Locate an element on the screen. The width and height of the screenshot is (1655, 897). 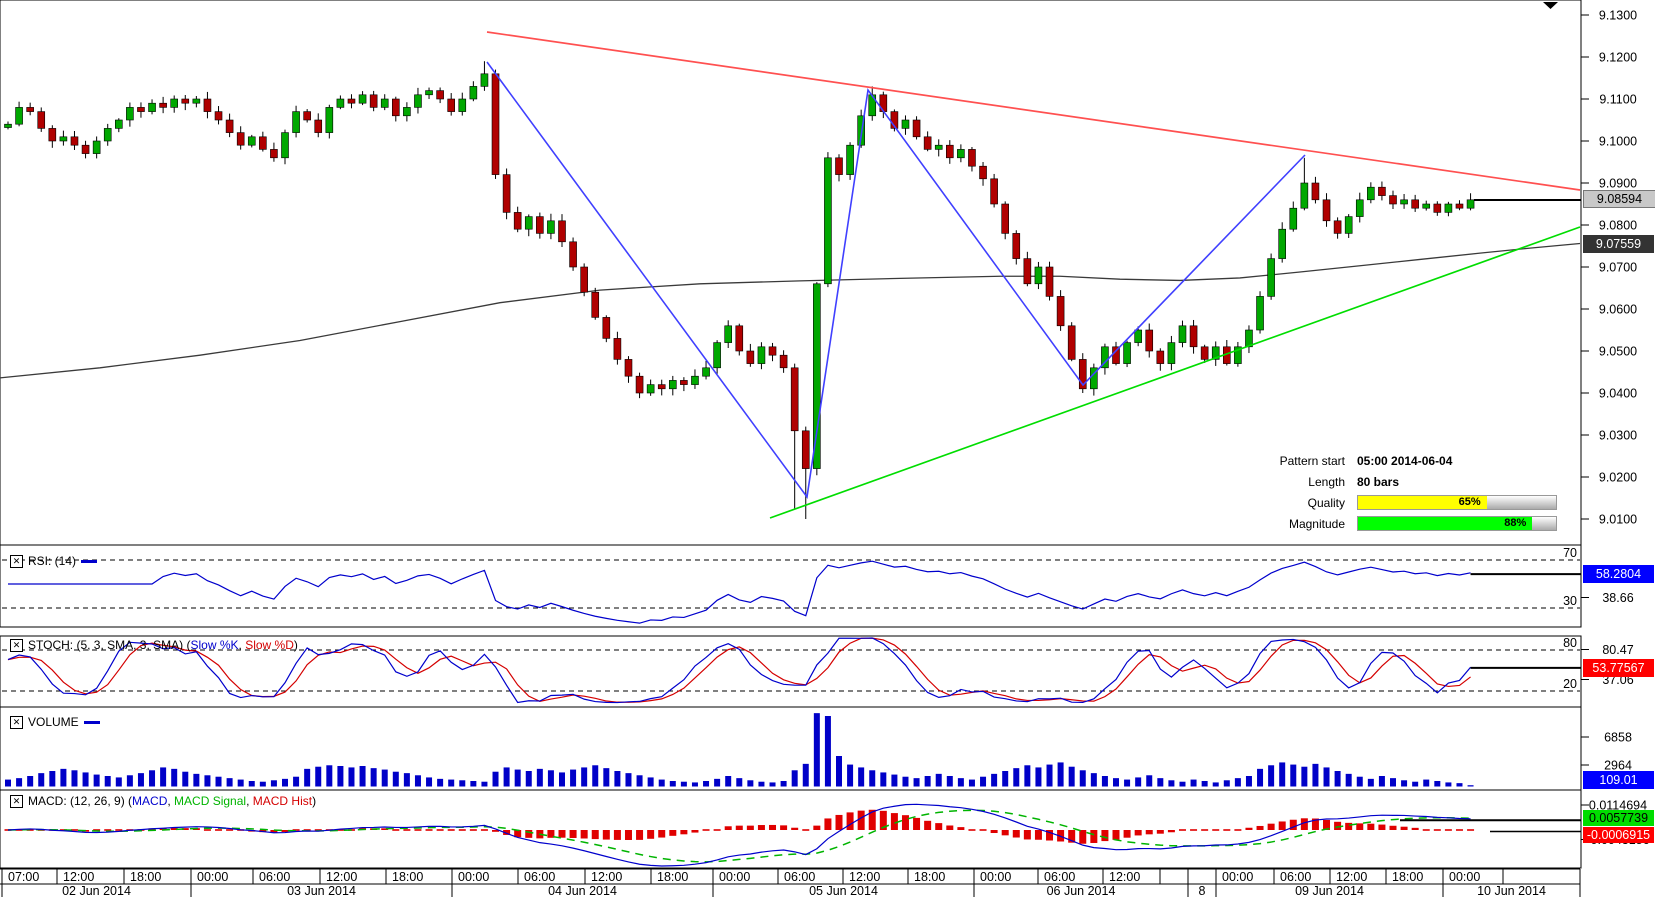
price-tick-label: 9.0400 is located at coordinates (1618, 394).